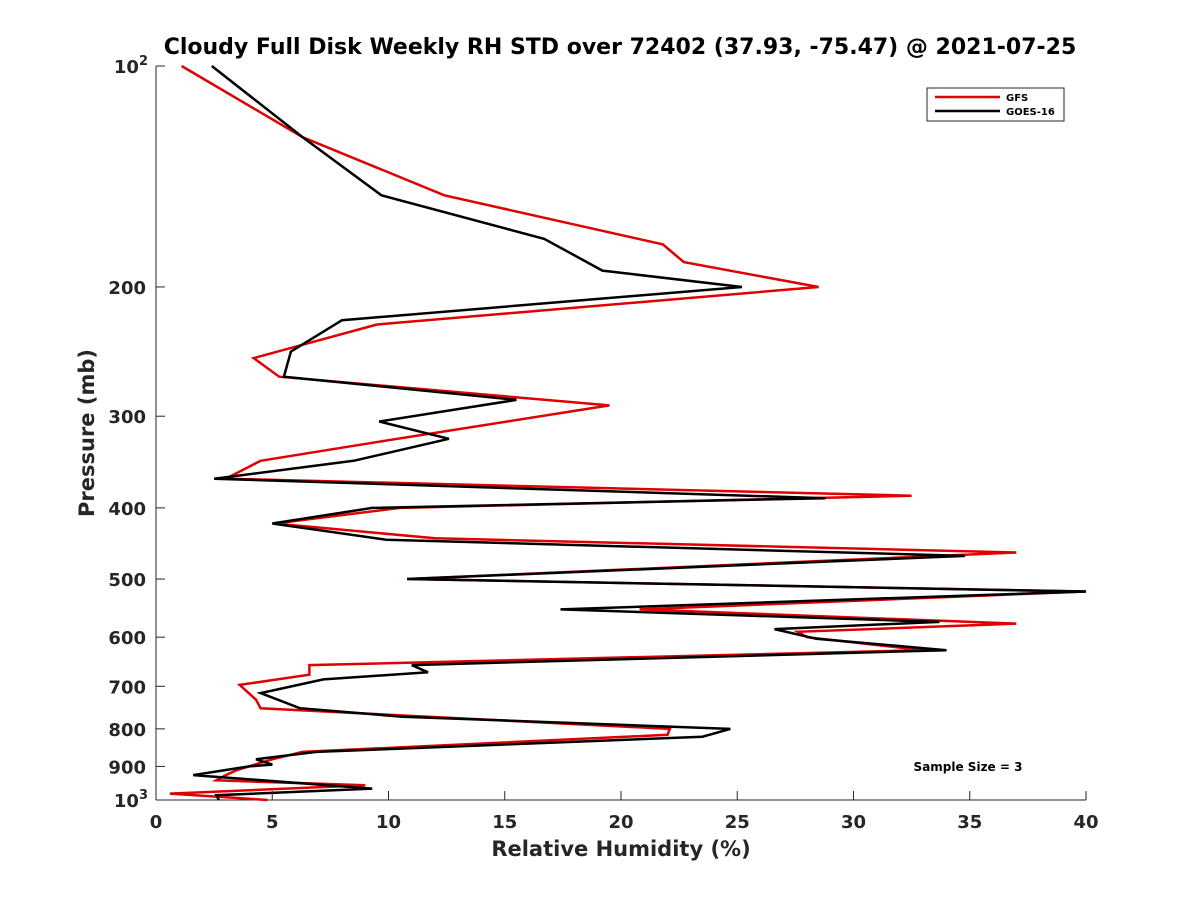 This screenshot has width=1200, height=900. What do you see at coordinates (127, 417) in the screenshot?
I see `y-tick-label: 300` at bounding box center [127, 417].